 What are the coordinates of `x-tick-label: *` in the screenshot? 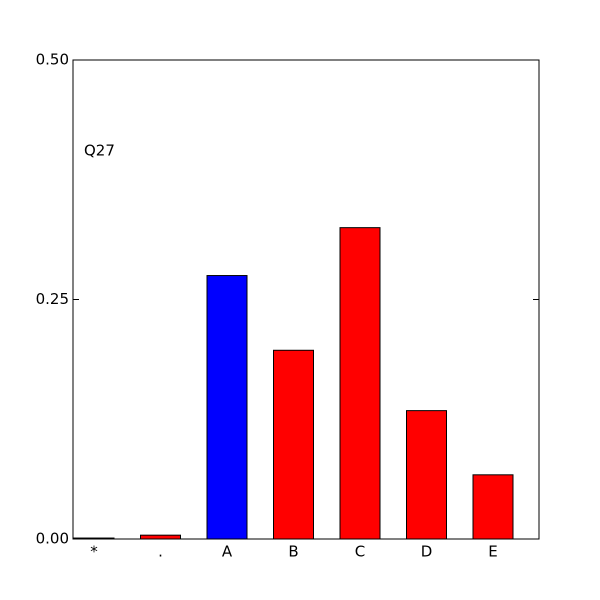 It's located at (94, 552).